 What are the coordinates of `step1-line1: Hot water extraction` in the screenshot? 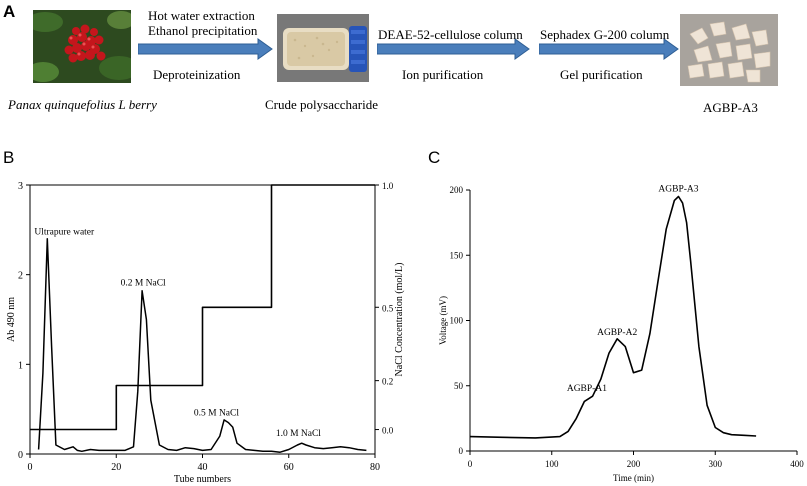 It's located at (201, 15).